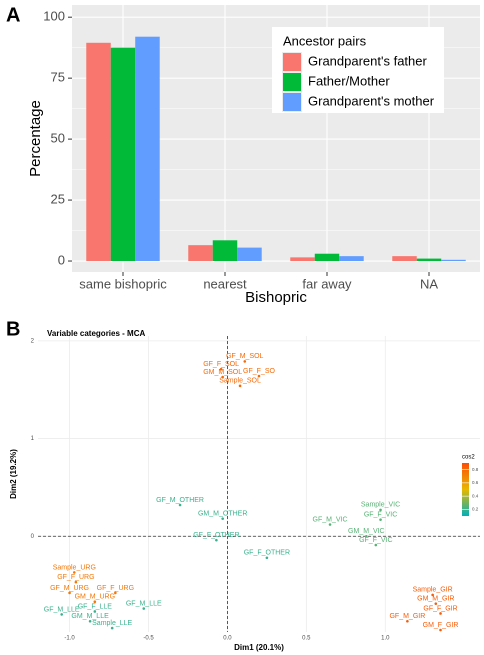 Image resolution: width=484 pixels, height=655 pixels. What do you see at coordinates (13, 15) in the screenshot?
I see `panel-label: A` at bounding box center [13, 15].